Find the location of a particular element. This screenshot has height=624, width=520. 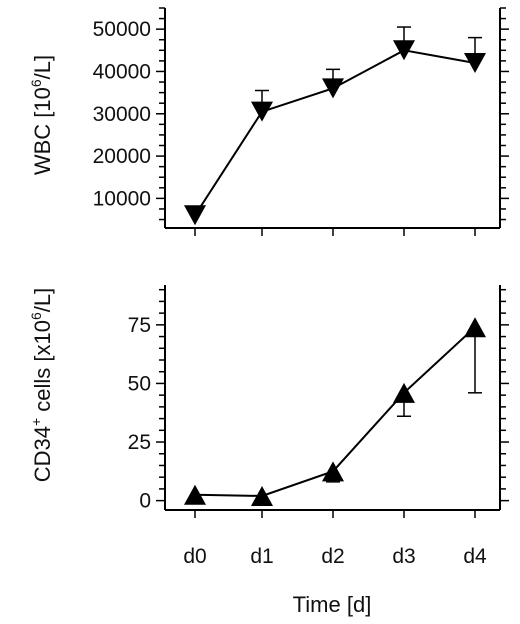

x-axis-title: Time [d] is located at coordinates (332, 604).